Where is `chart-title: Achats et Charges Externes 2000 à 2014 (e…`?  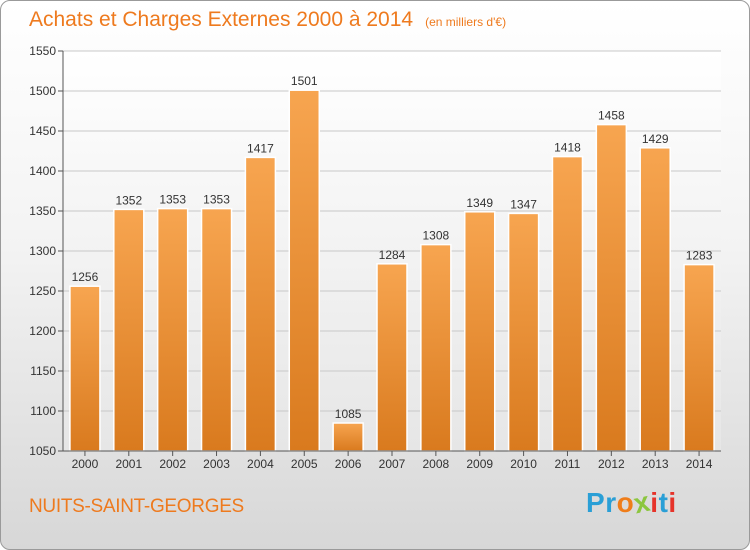
chart-title: Achats et Charges Externes 2000 à 2014 (e… is located at coordinates (267, 20).